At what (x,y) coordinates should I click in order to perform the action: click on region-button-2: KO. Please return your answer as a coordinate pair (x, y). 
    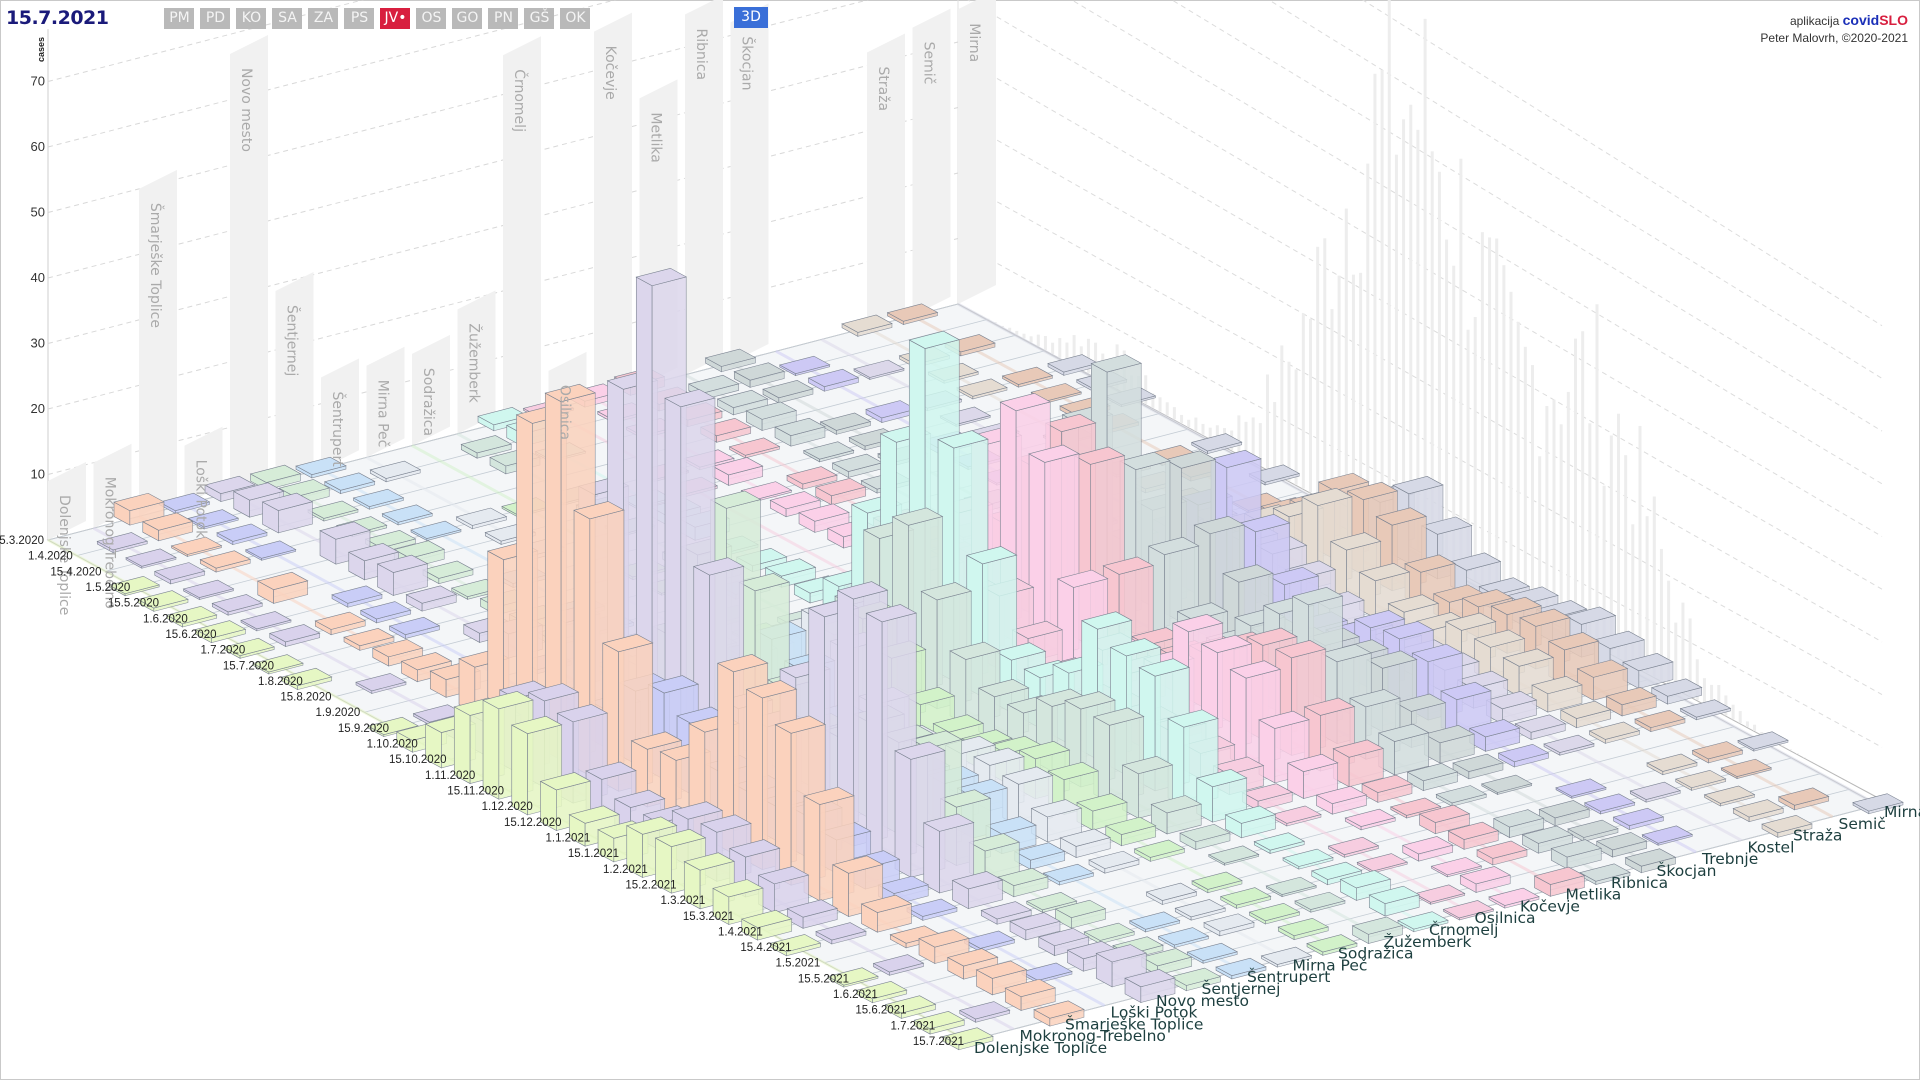
    Looking at the image, I should click on (251, 18).